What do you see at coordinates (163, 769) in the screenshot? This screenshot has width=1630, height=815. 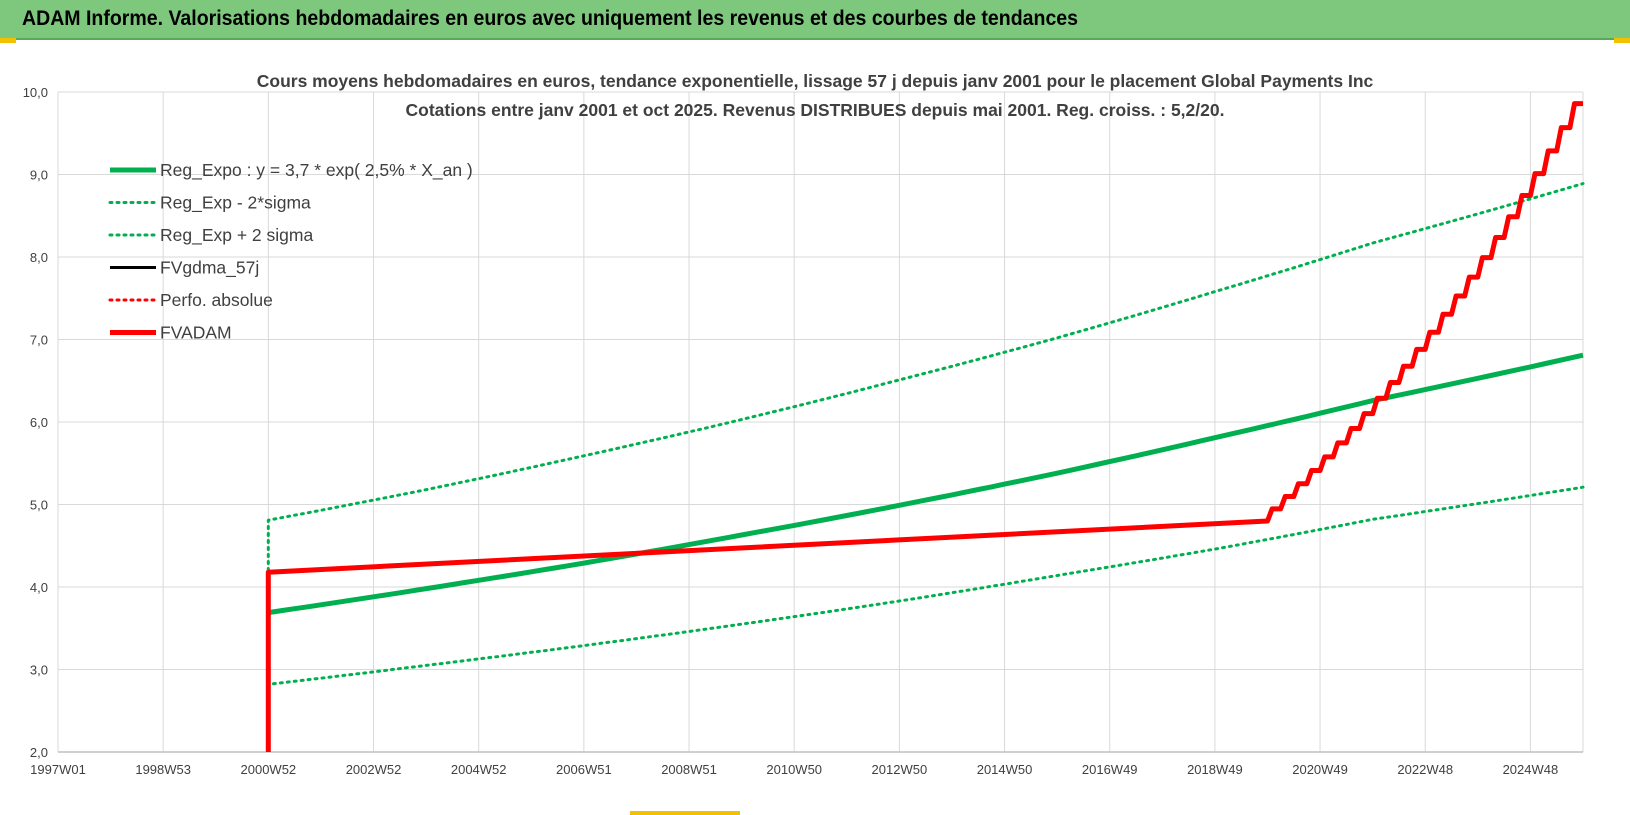 I see `x-tick-label: 1998W53` at bounding box center [163, 769].